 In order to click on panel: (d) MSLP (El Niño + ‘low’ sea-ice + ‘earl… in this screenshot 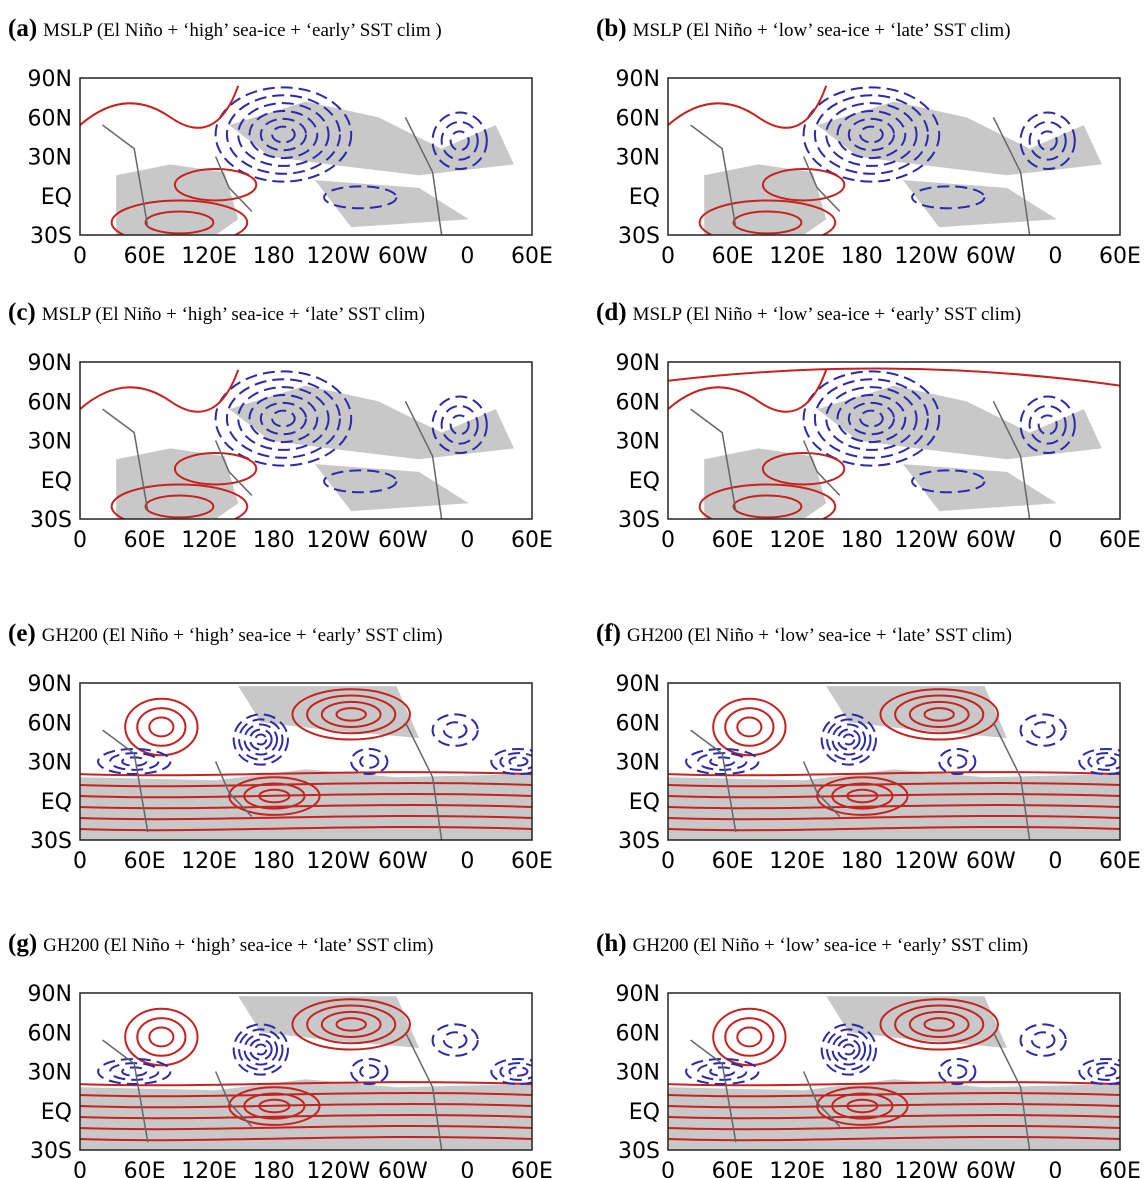, I will do `click(868, 426)`.